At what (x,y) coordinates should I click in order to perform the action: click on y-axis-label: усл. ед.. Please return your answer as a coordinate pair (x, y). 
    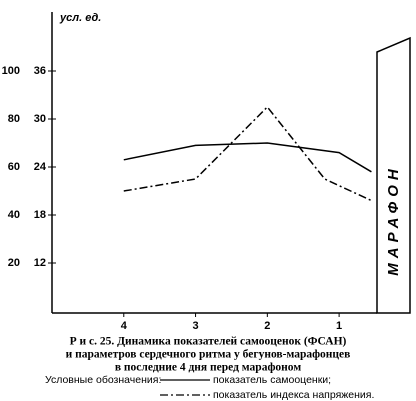
    Looking at the image, I should click on (80, 18).